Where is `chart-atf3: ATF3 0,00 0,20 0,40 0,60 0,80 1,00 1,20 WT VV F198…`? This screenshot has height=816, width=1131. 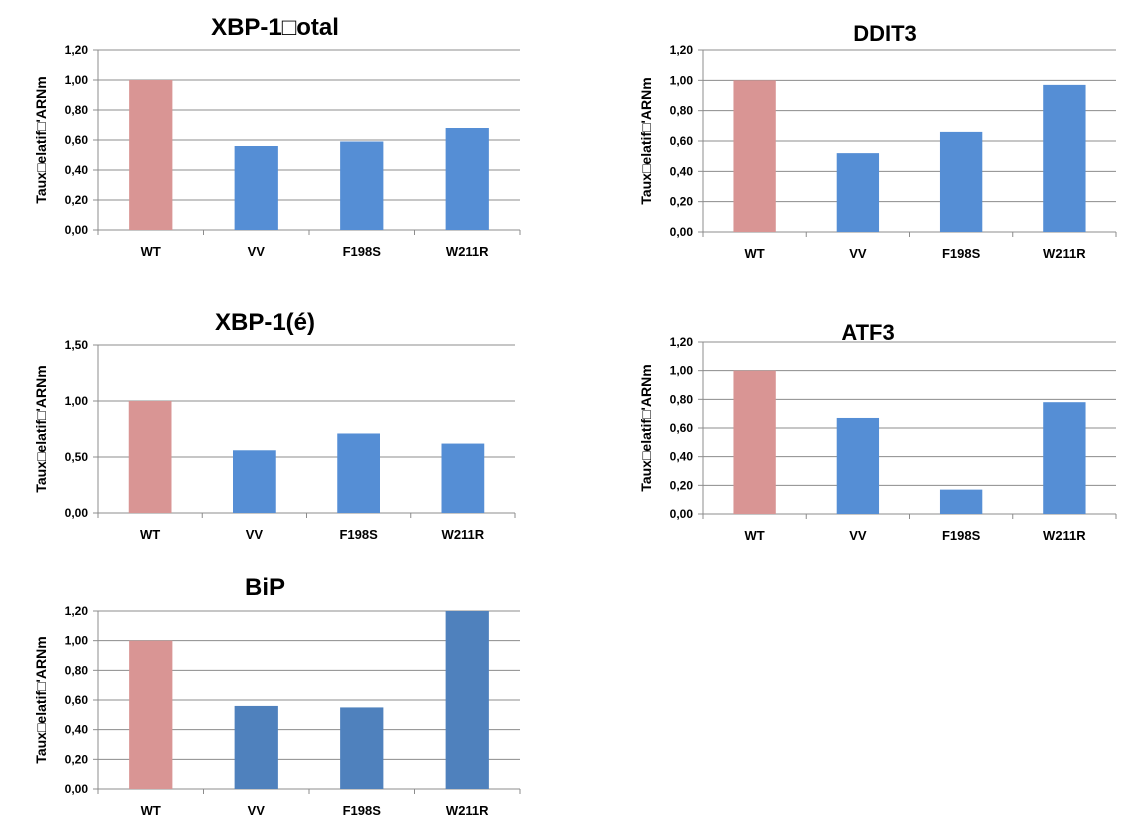 chart-atf3: ATF3 0,00 0,20 0,40 0,60 0,80 1,00 1,20 WT VV F198… is located at coordinates (877, 431).